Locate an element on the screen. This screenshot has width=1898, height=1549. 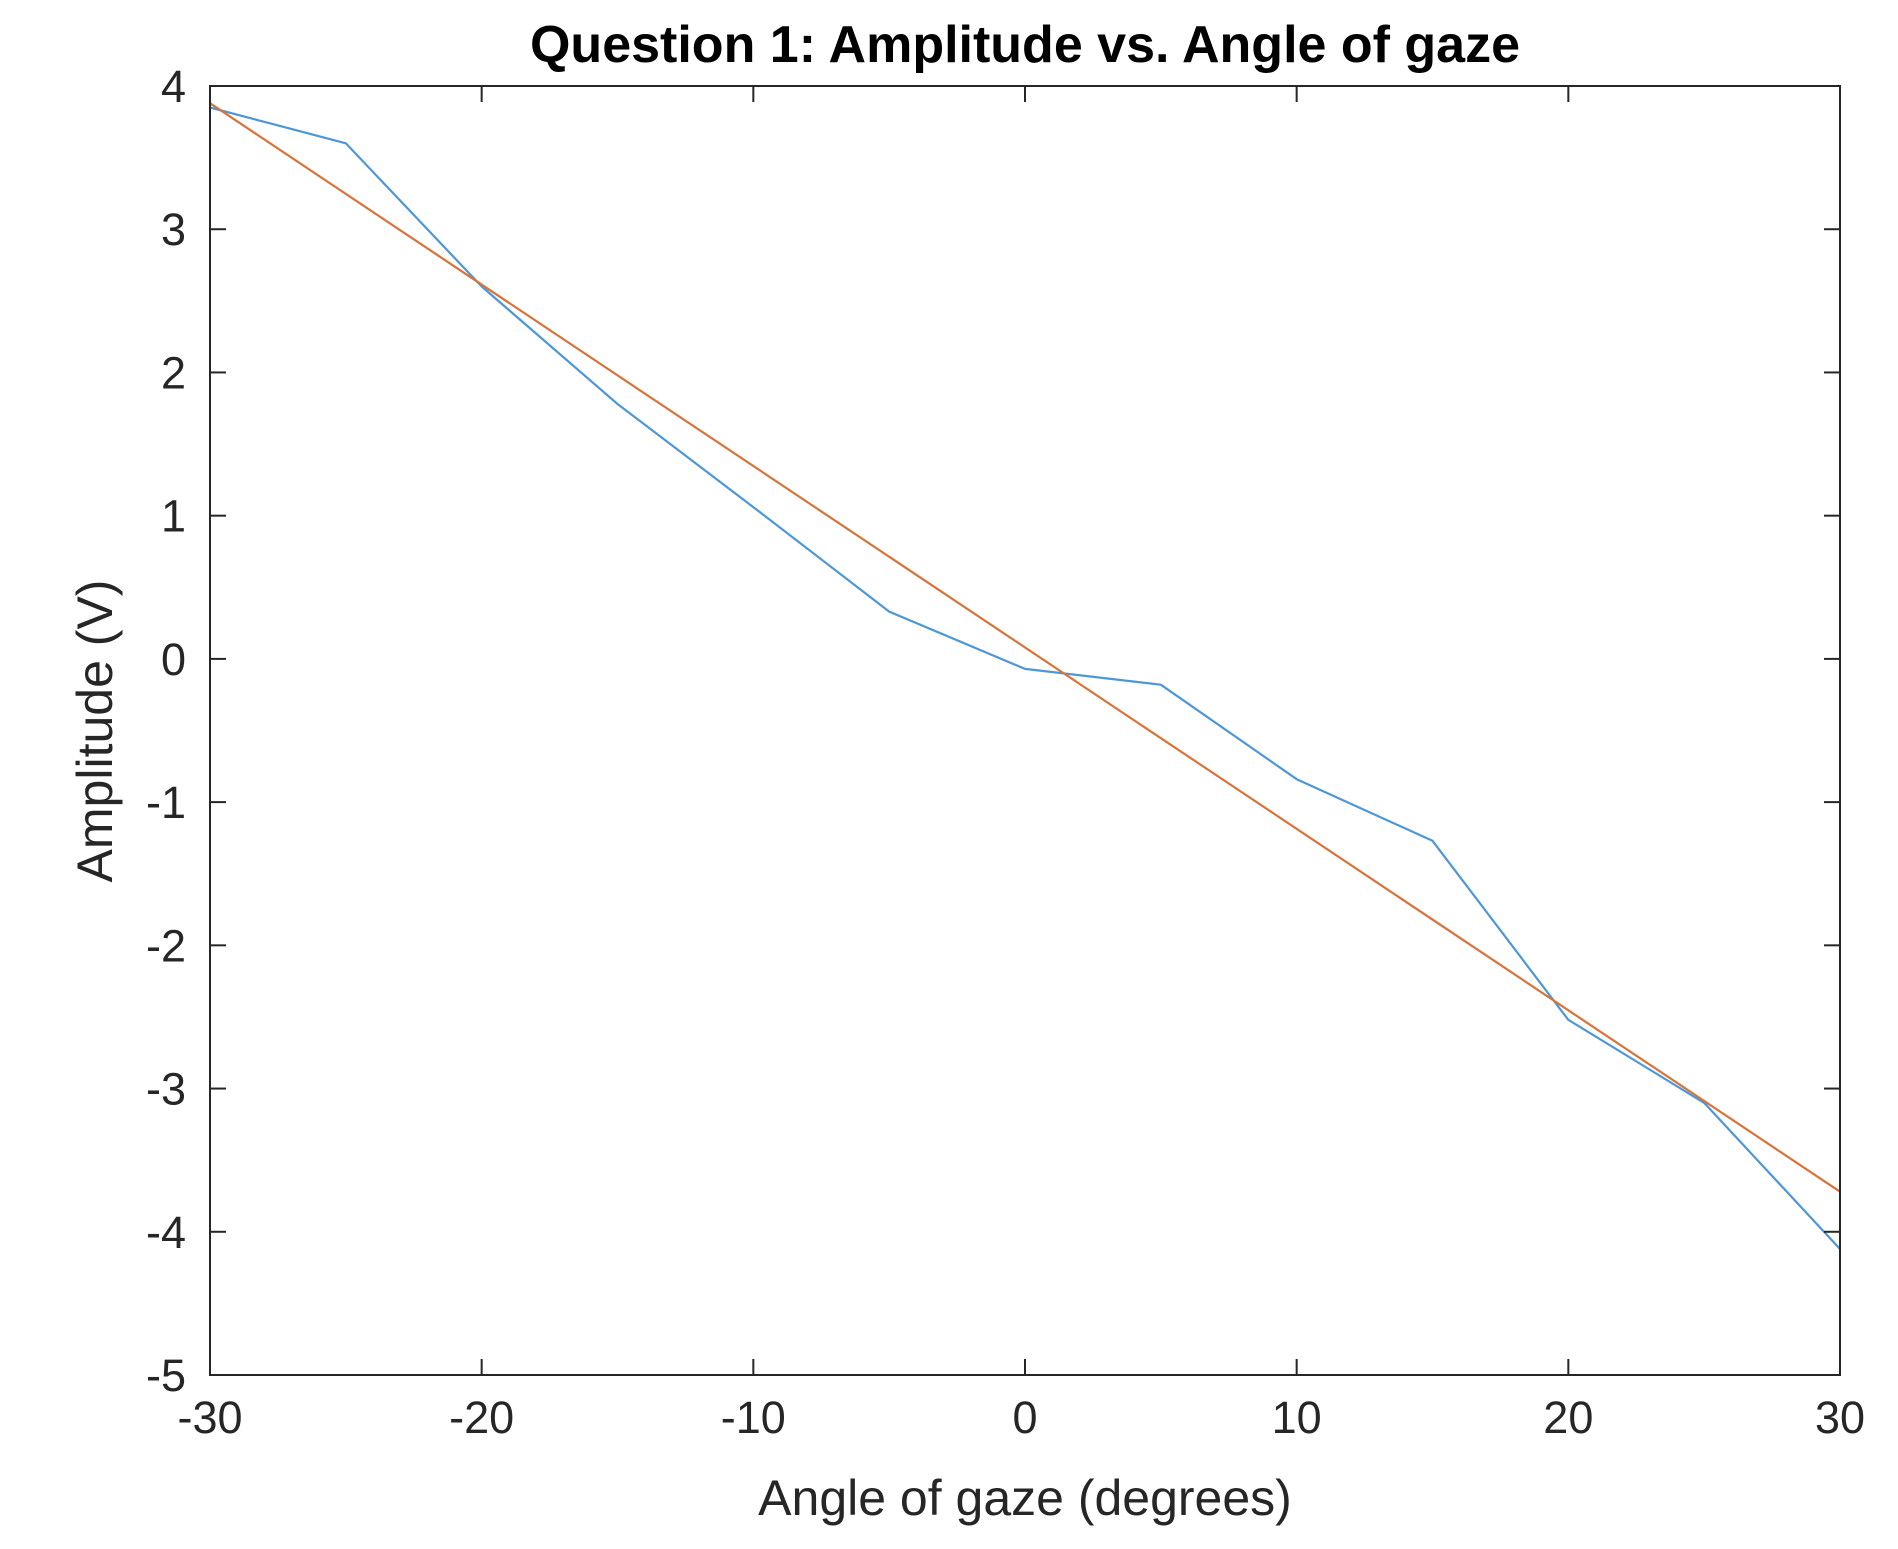
y-tick-label: 0 is located at coordinates (173, 659).